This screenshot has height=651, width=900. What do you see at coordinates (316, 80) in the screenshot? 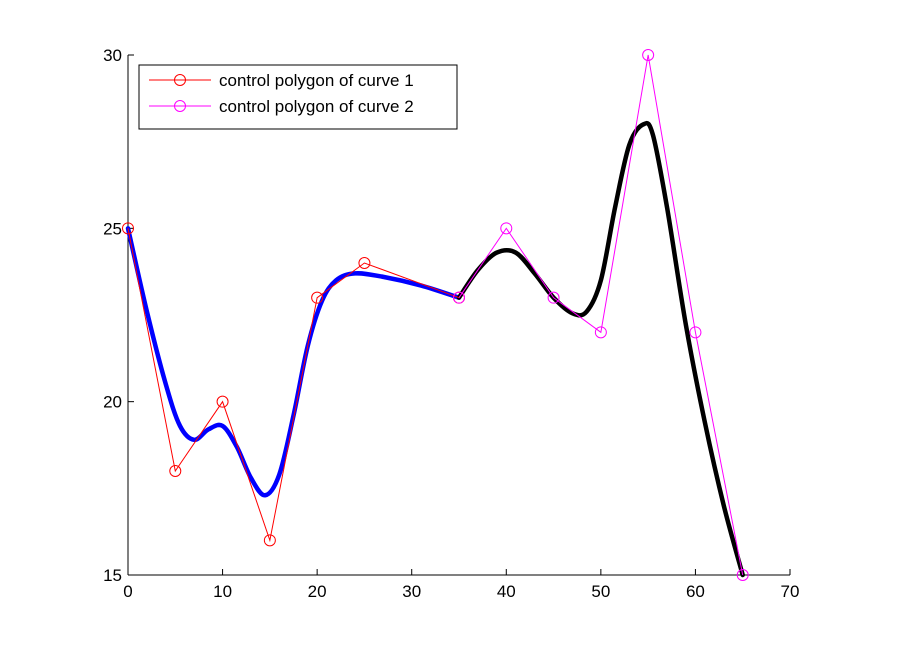
I see `legend-label: control polygon of curve 1` at bounding box center [316, 80].